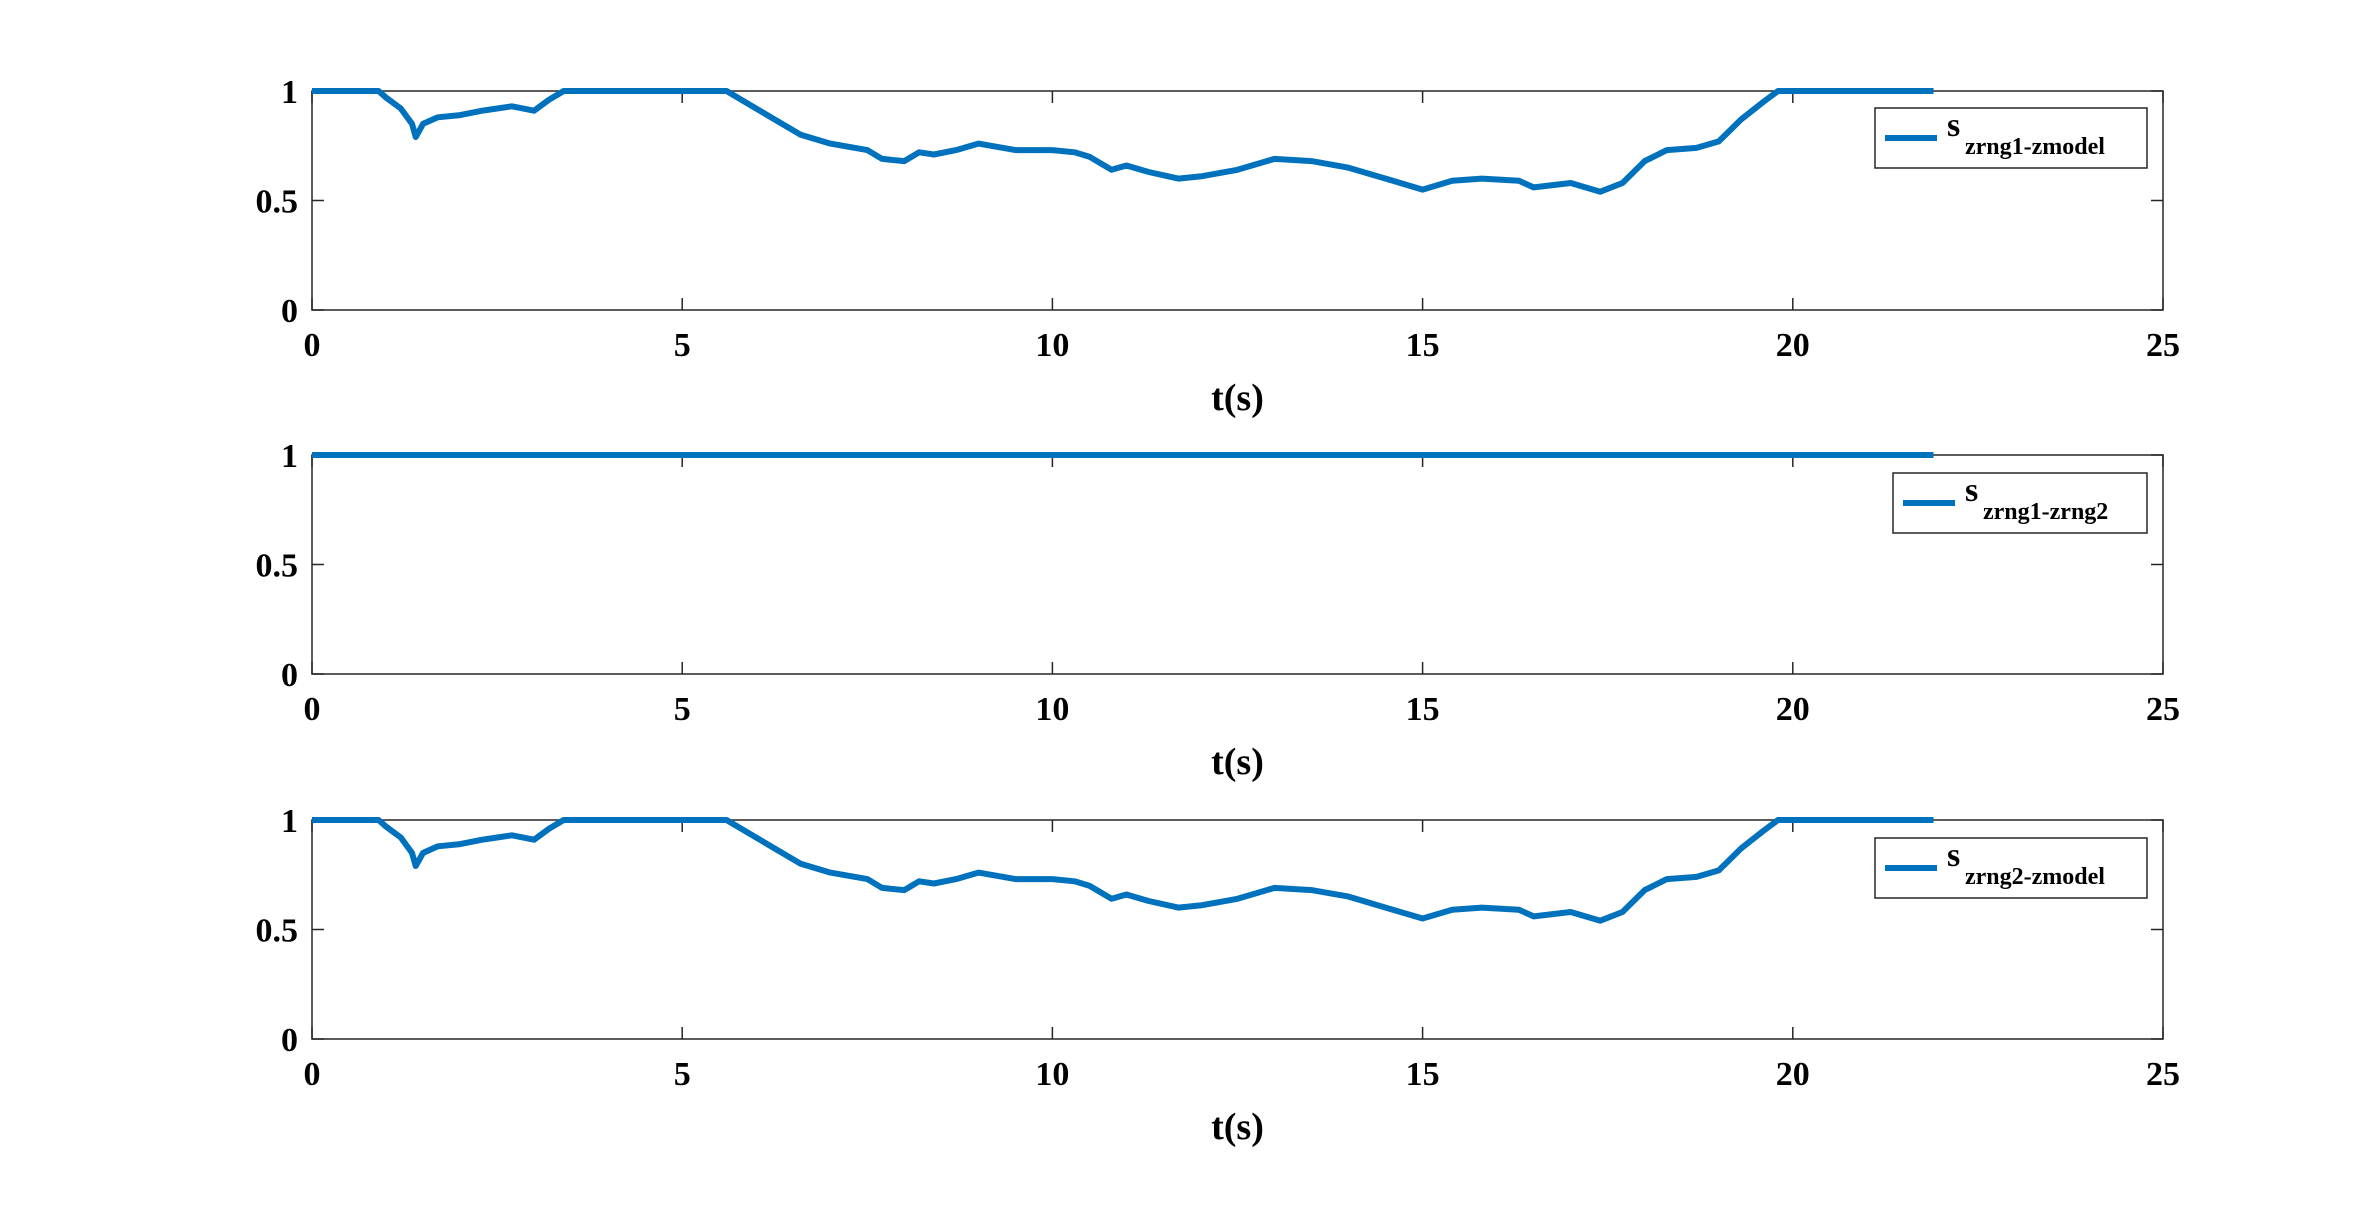  I want to click on legend-subscript: zrng2-zmodel, so click(2035, 877).